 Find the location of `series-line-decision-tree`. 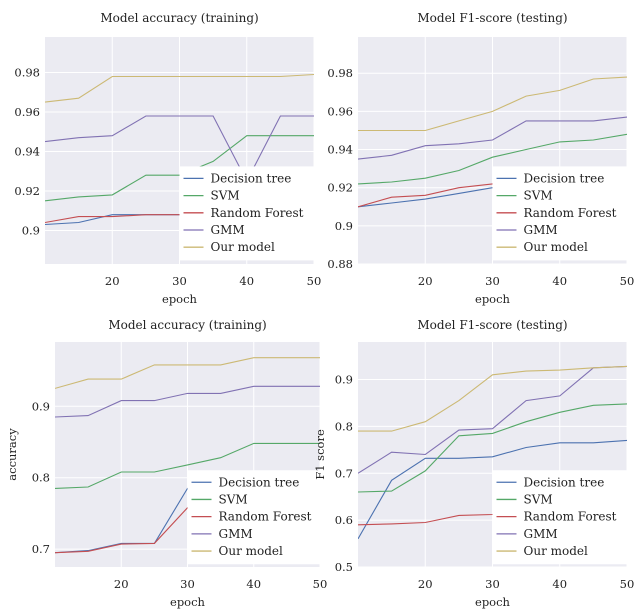

series-line-decision-tree is located at coordinates (492, 489).